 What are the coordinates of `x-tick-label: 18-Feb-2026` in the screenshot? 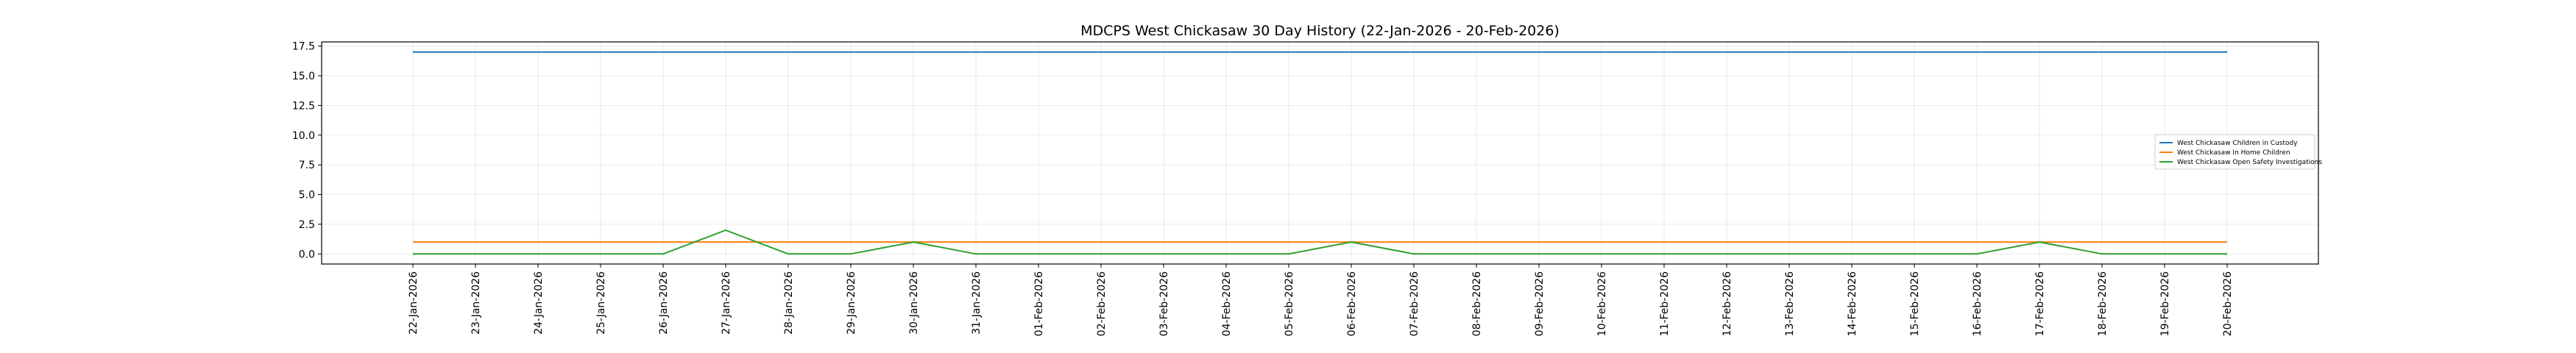 It's located at (2103, 303).